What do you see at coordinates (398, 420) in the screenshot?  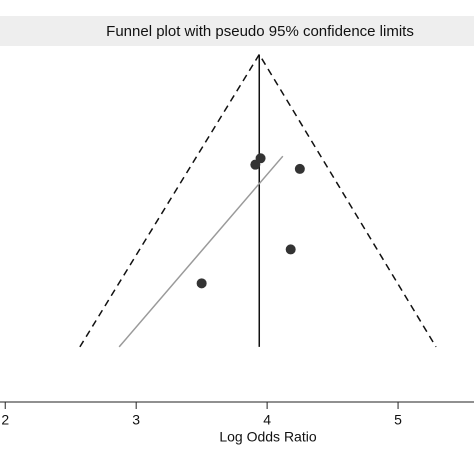 I see `x-tick-label: 5` at bounding box center [398, 420].